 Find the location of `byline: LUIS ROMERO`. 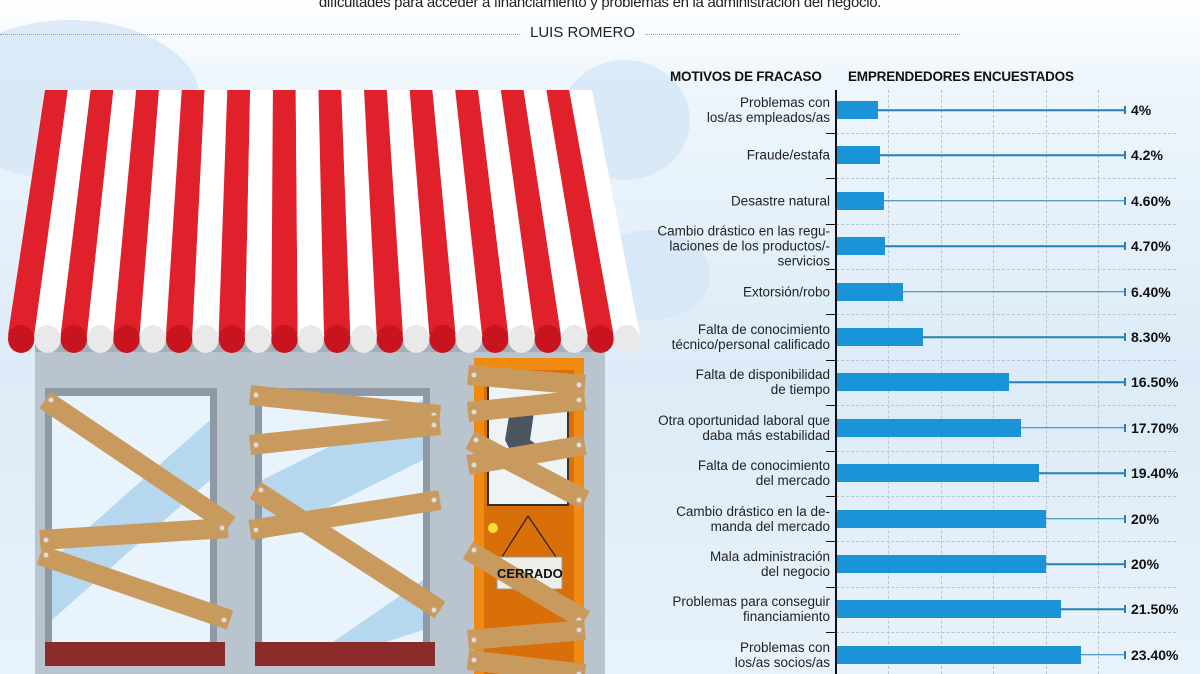

byline: LUIS ROMERO is located at coordinates (600, 34).